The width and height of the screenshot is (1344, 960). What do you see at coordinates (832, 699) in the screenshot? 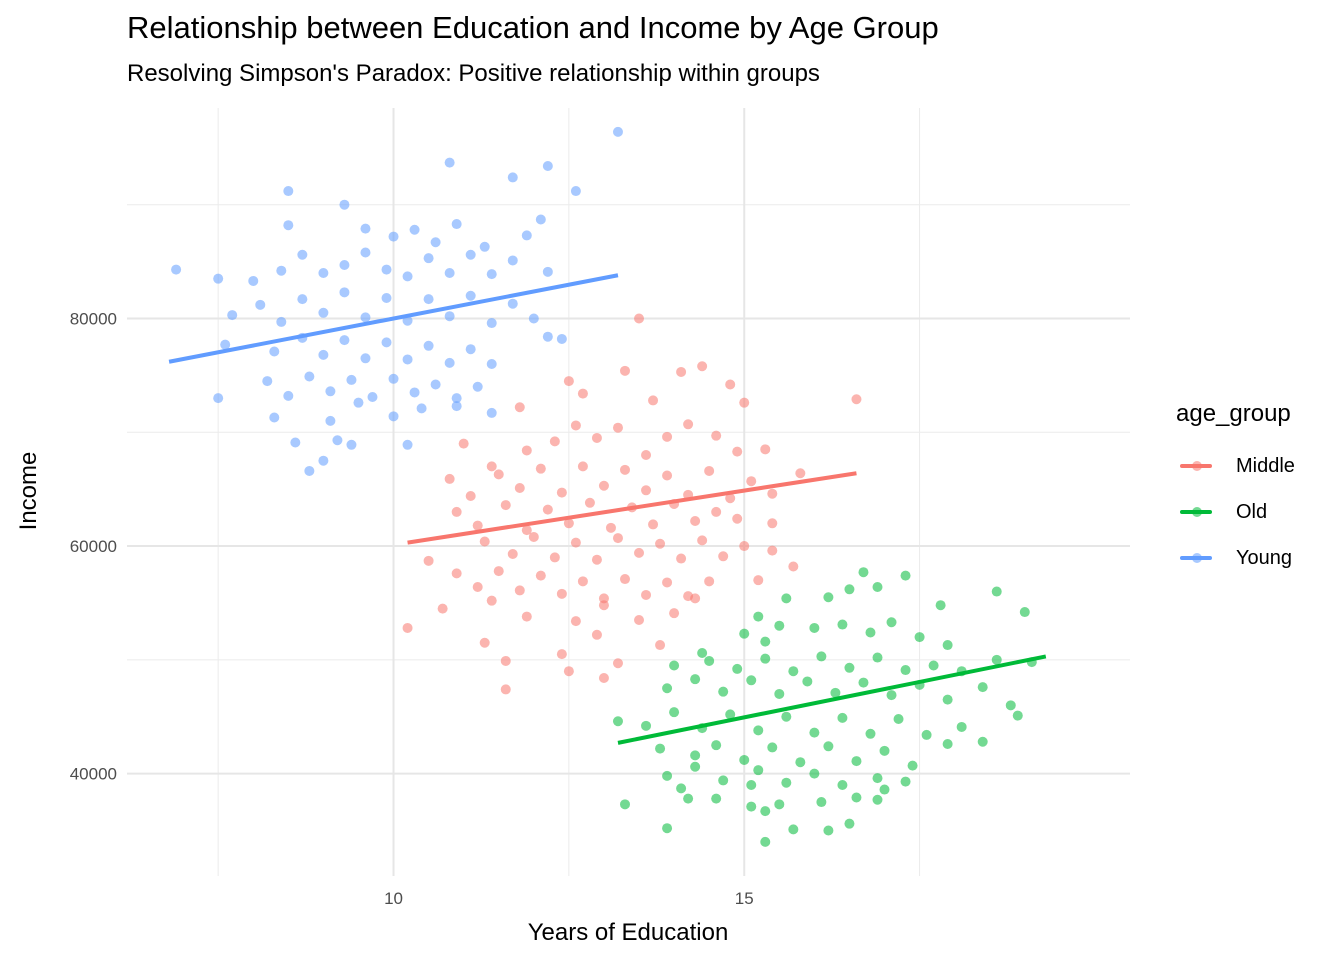
I see `trend-line-old` at bounding box center [832, 699].